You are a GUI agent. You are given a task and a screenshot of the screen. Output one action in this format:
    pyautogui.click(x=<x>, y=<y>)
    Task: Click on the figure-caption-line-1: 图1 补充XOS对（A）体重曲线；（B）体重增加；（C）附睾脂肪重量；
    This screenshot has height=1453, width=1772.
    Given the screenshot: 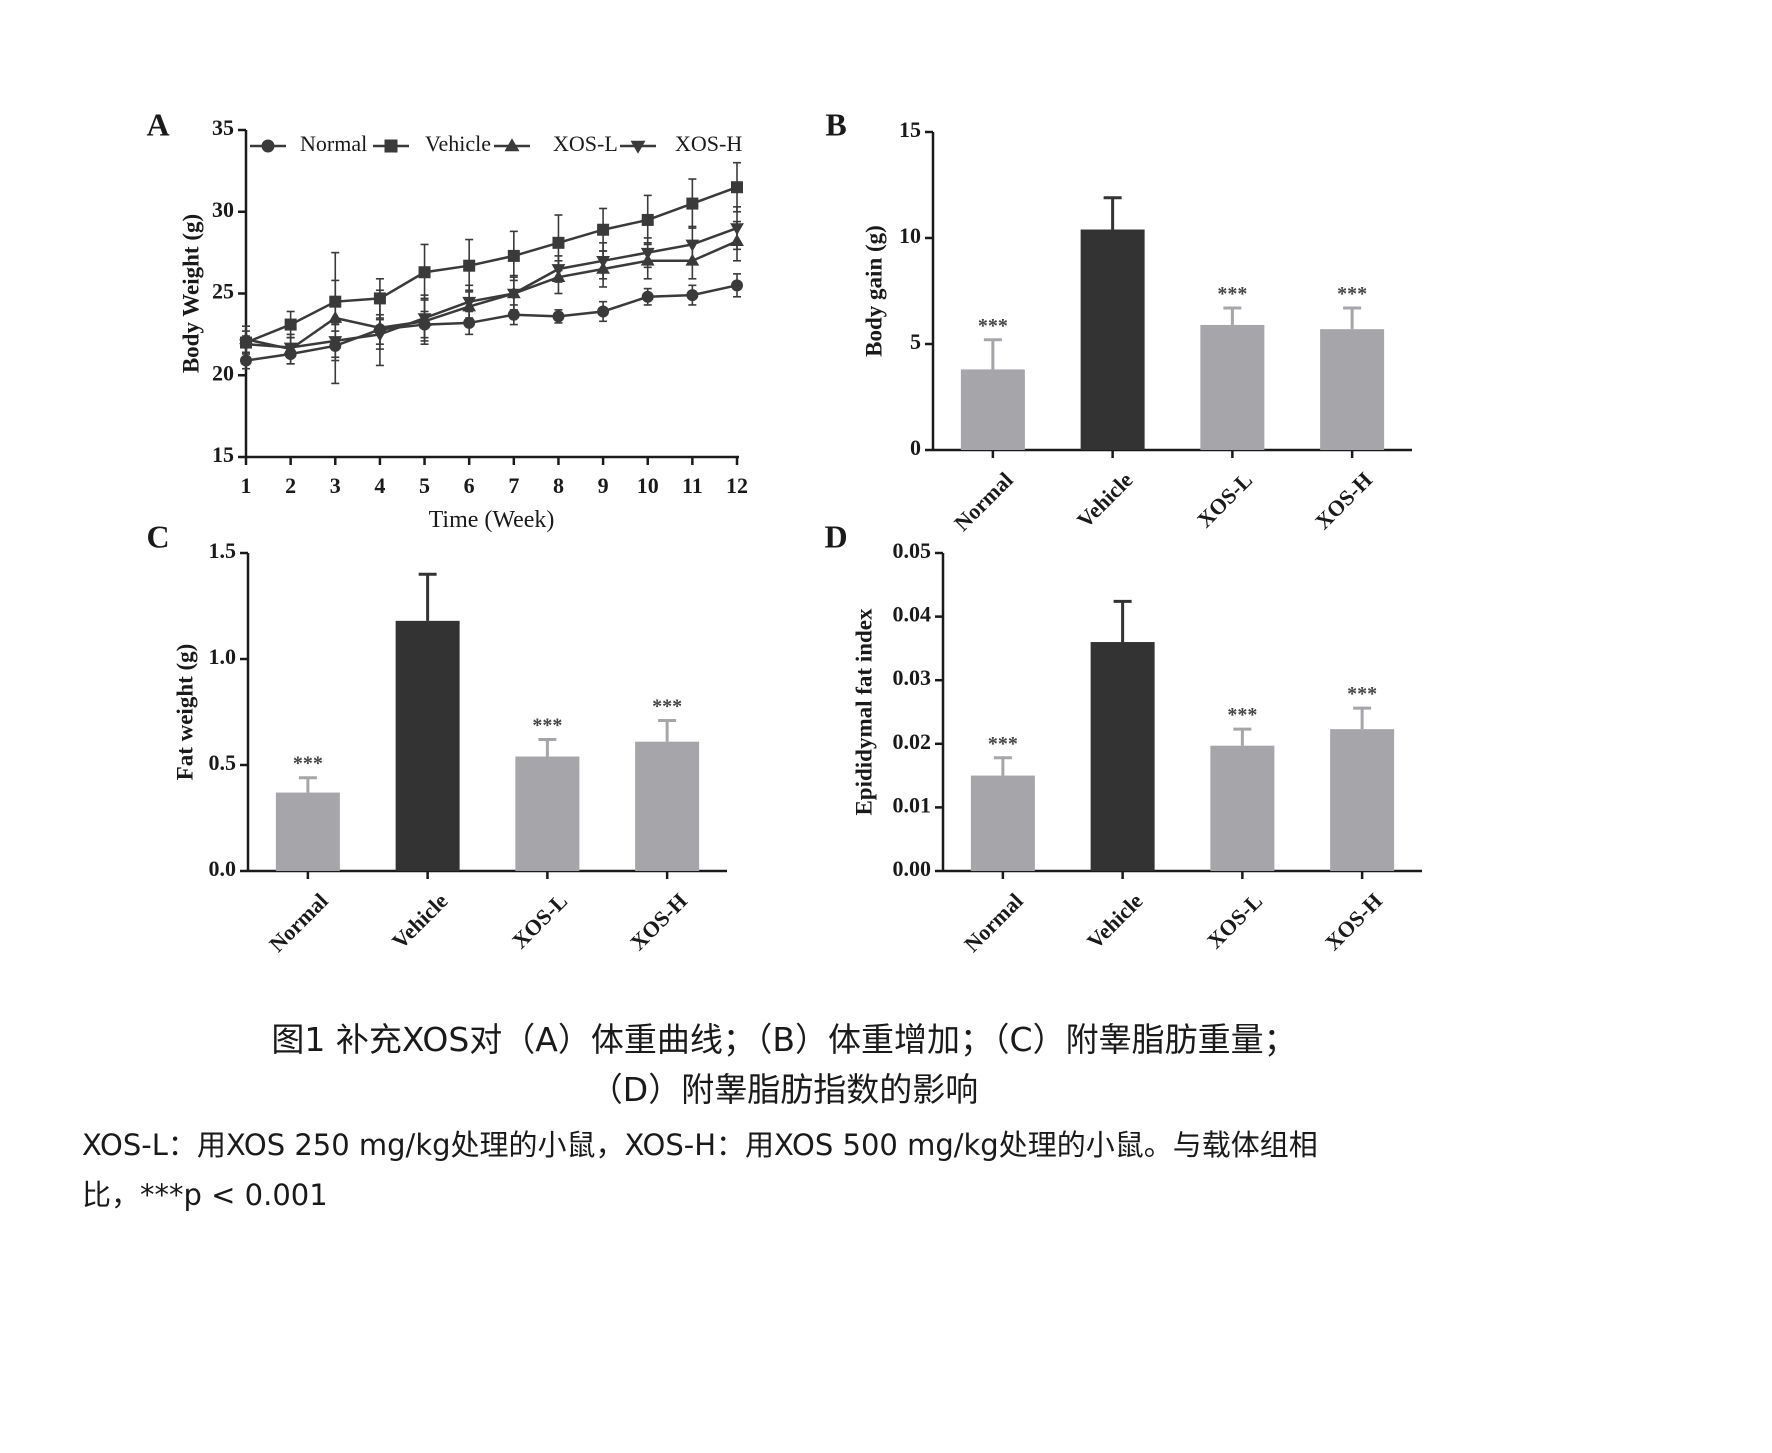 What is the action you would take?
    pyautogui.click(x=784, y=1039)
    